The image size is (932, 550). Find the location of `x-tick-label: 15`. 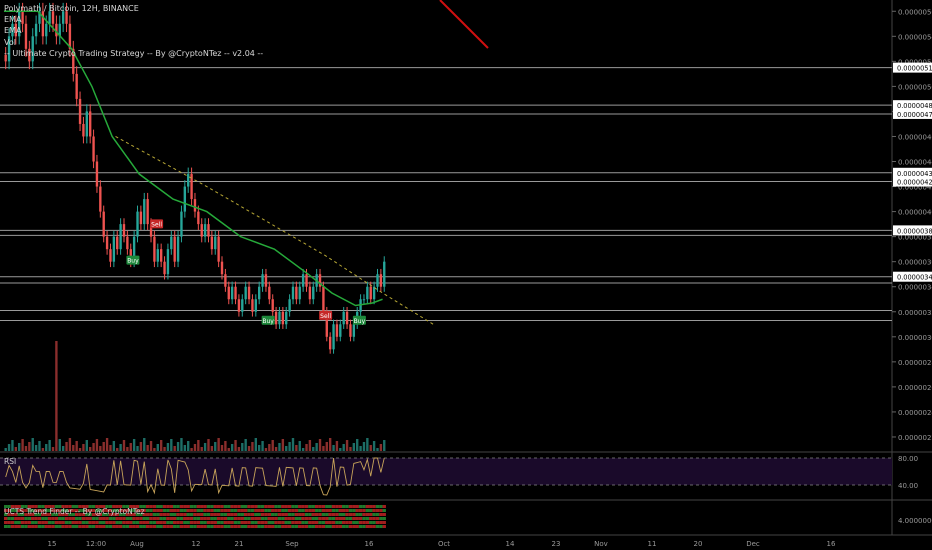

x-tick-label: 15 is located at coordinates (52, 544).